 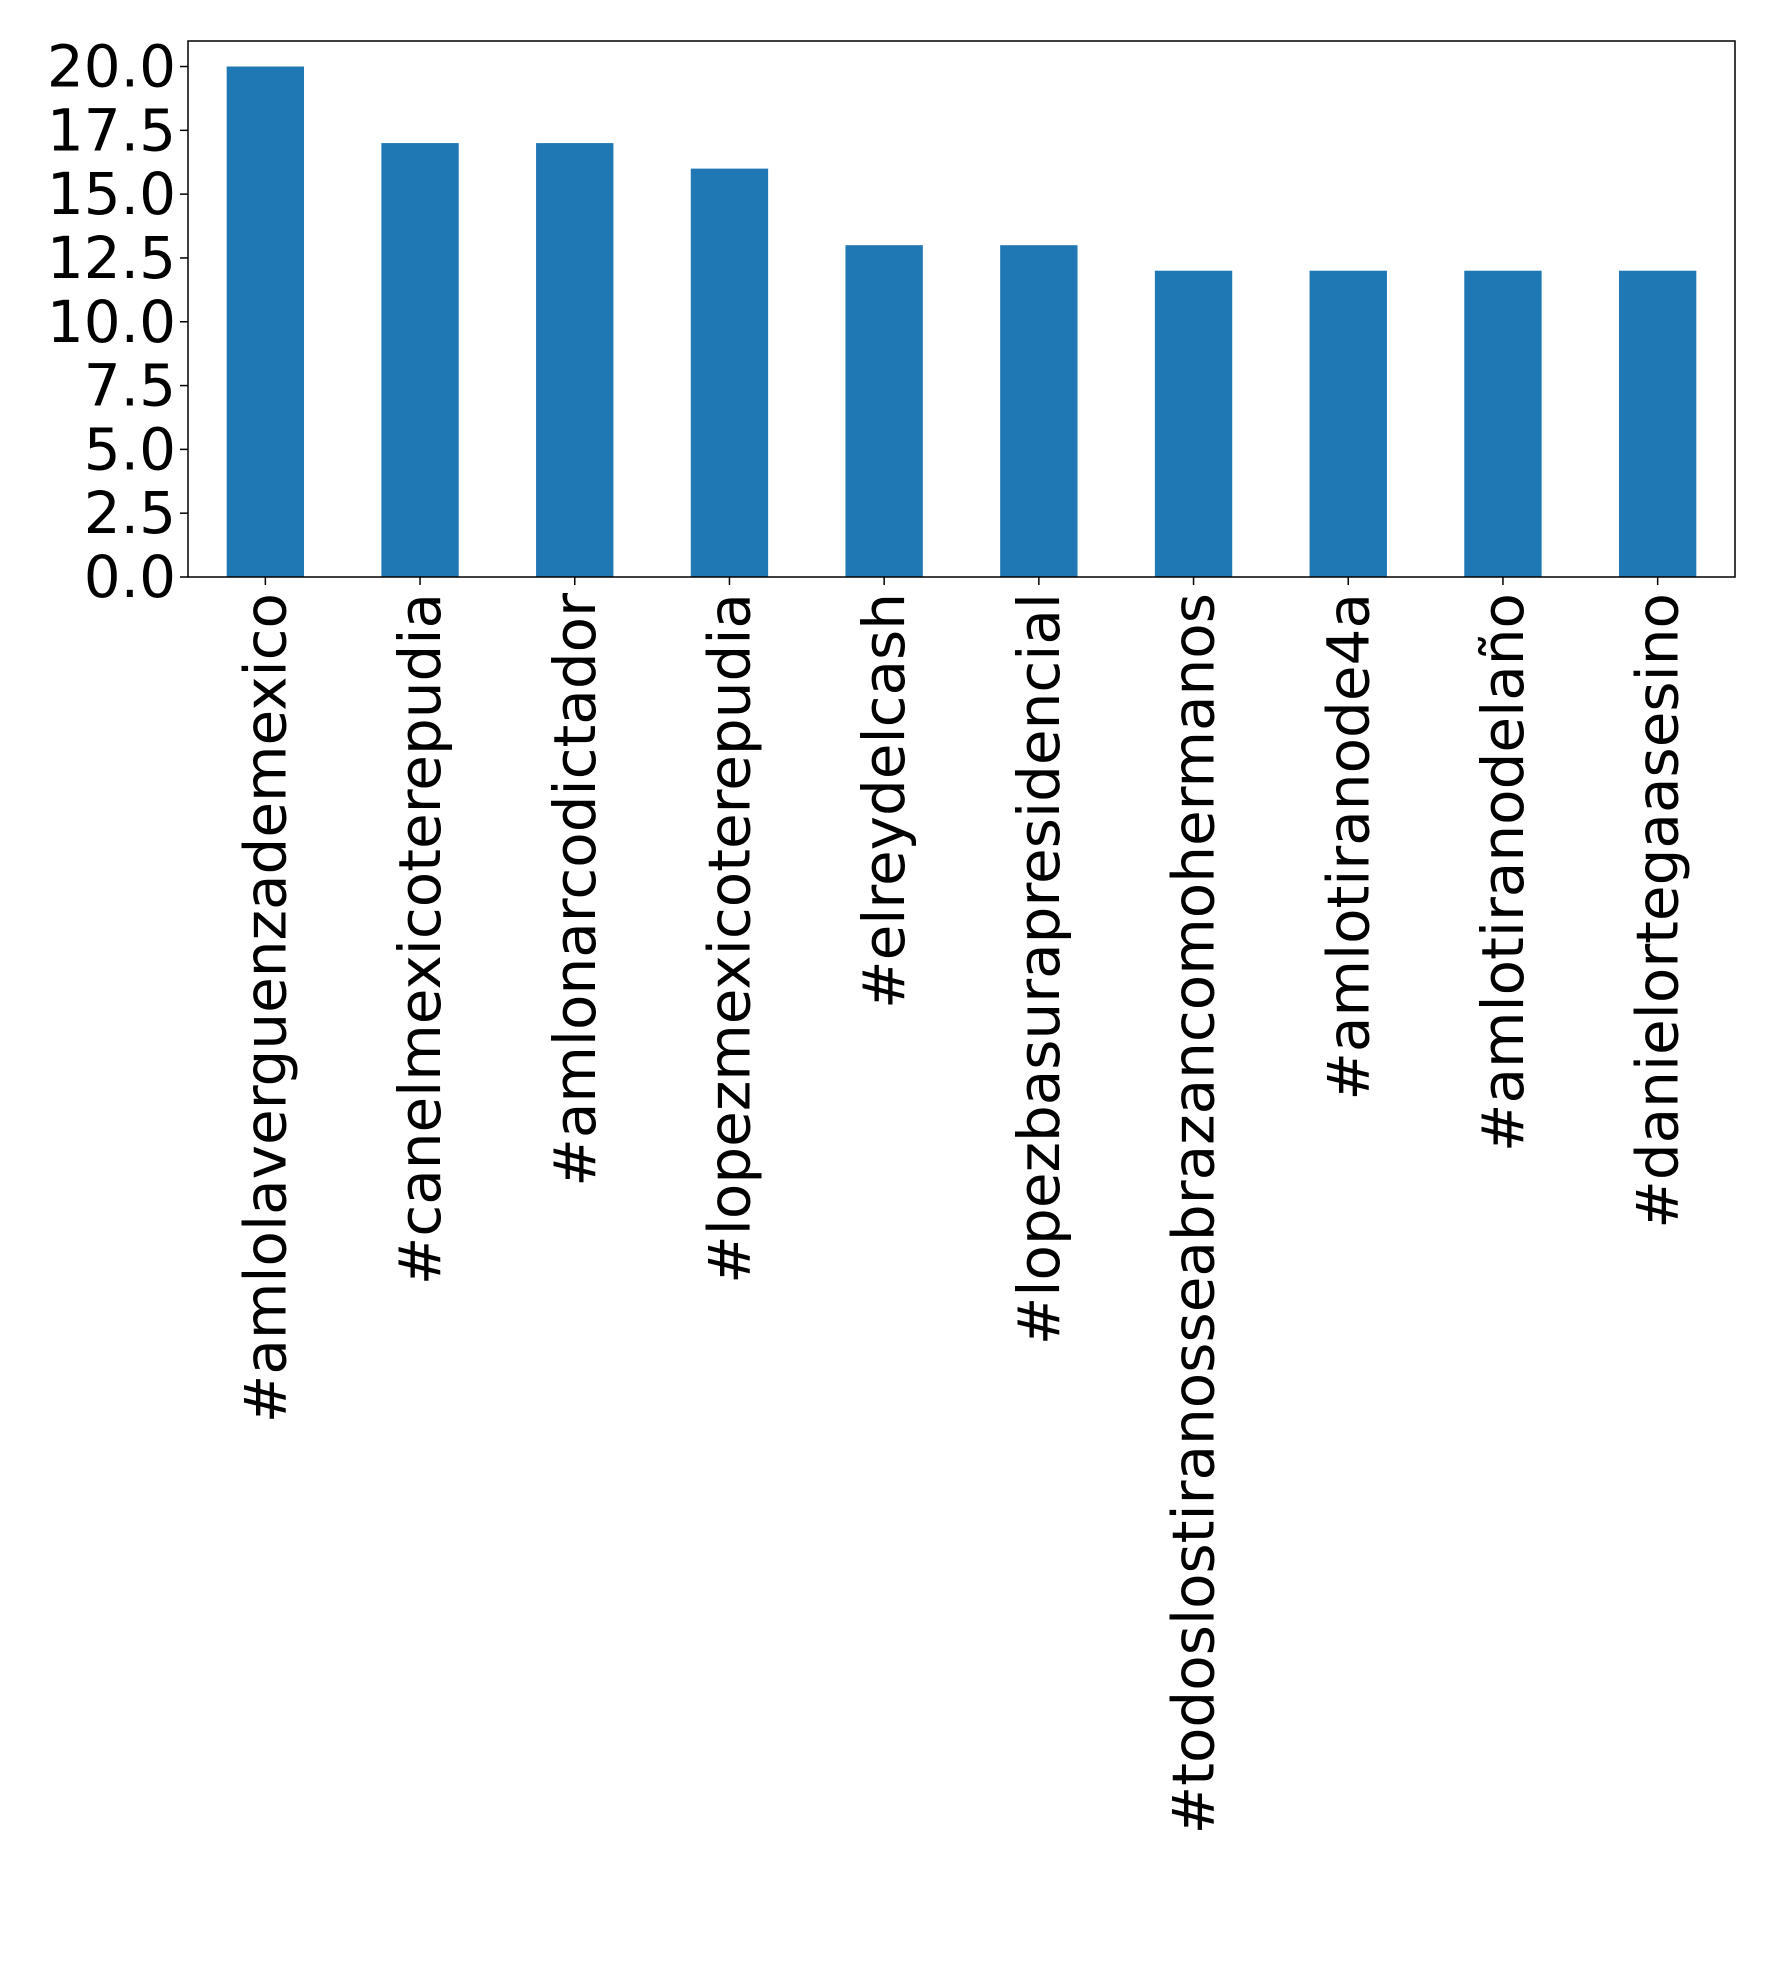 What do you see at coordinates (265, 1008) in the screenshot?
I see `x-tick-label: #amlolaverguenzademexico` at bounding box center [265, 1008].